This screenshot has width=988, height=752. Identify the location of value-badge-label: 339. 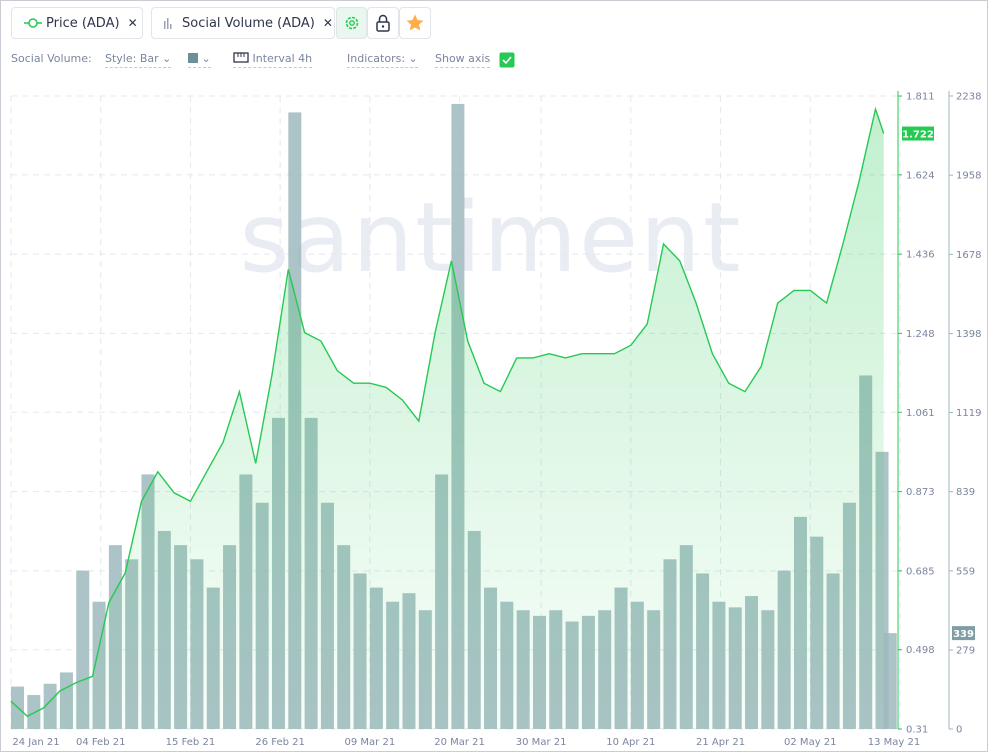
(963, 634).